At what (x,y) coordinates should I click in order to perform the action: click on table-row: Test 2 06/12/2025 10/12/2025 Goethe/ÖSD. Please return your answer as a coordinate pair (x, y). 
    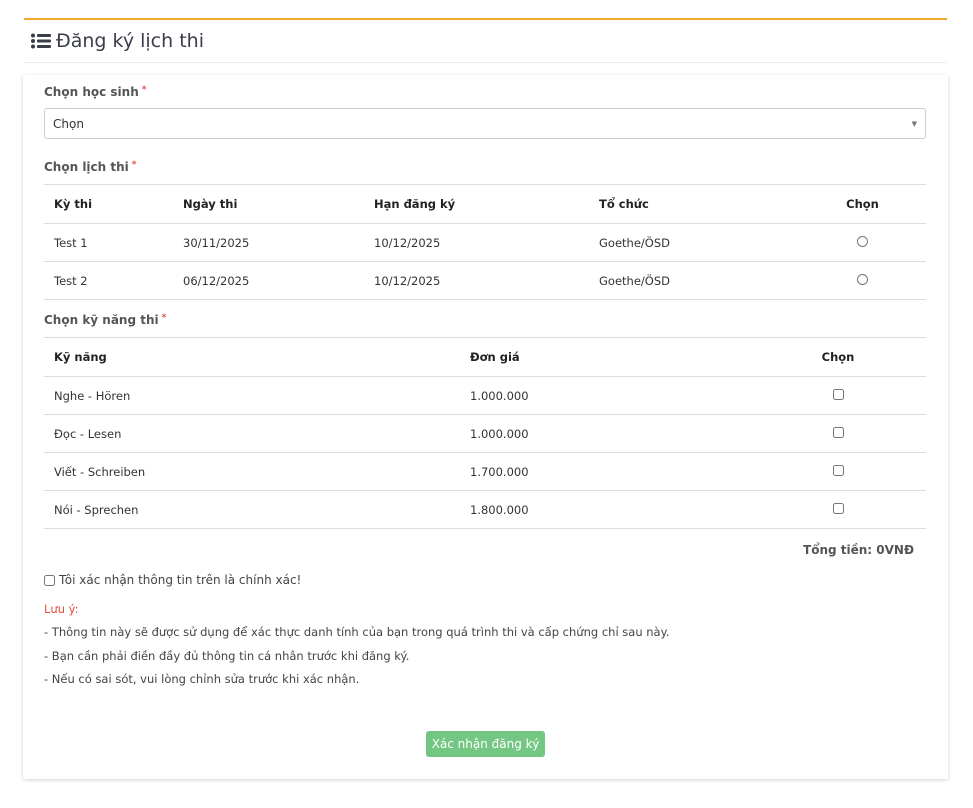
    Looking at the image, I should click on (485, 280).